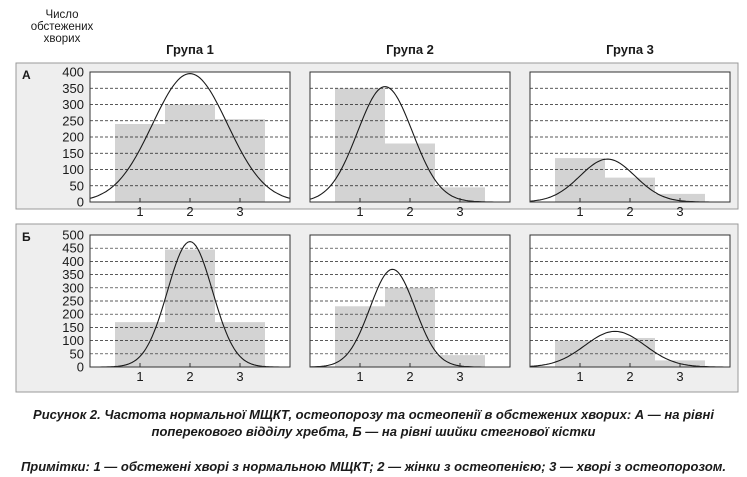 Image resolution: width=747 pixels, height=477 pixels. Describe the element at coordinates (62, 27) in the screenshot. I see `y-axis-title-line-2: обстежених` at that location.